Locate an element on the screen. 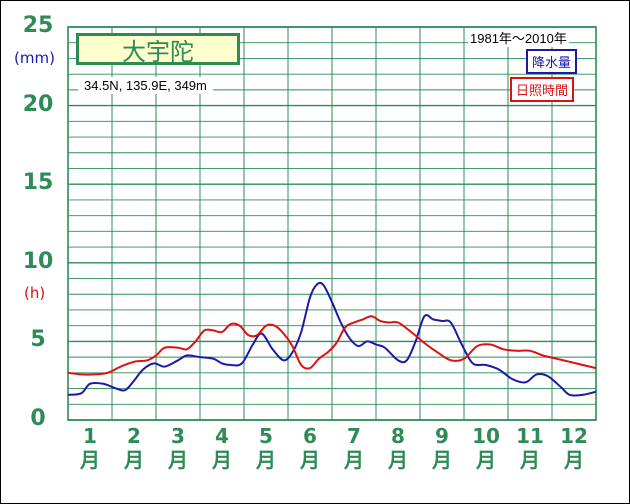  y-tick-label: 10 is located at coordinates (38, 261).